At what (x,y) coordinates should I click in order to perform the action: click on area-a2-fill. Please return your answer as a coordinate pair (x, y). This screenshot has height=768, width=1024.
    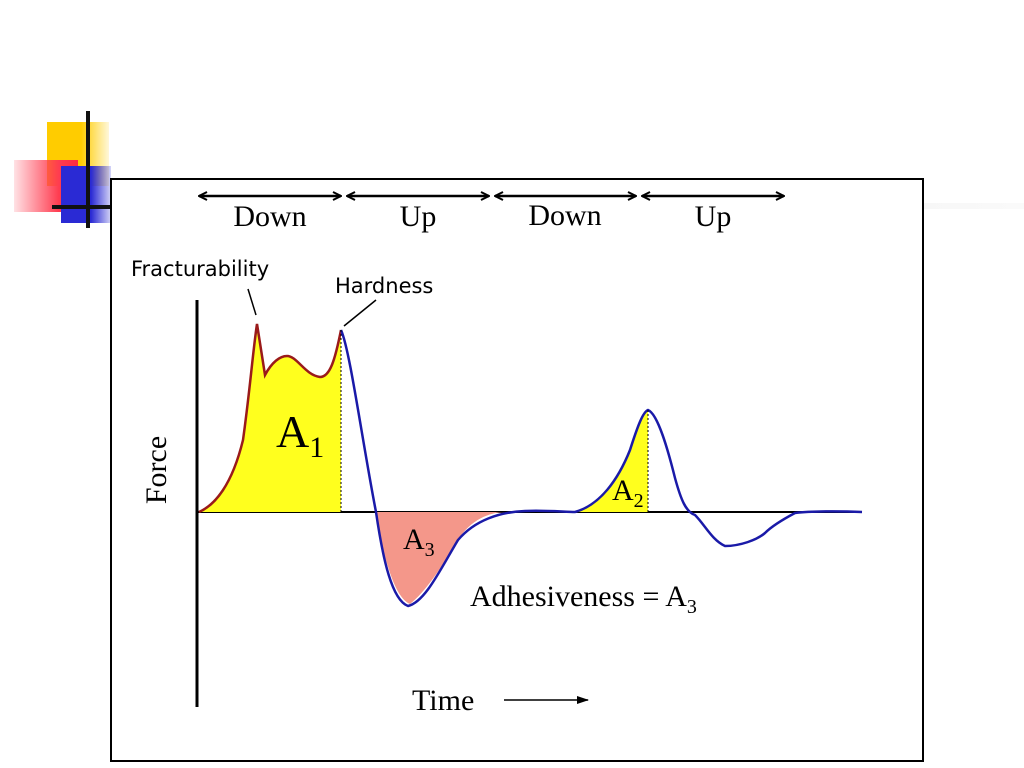
    Looking at the image, I should click on (611, 461).